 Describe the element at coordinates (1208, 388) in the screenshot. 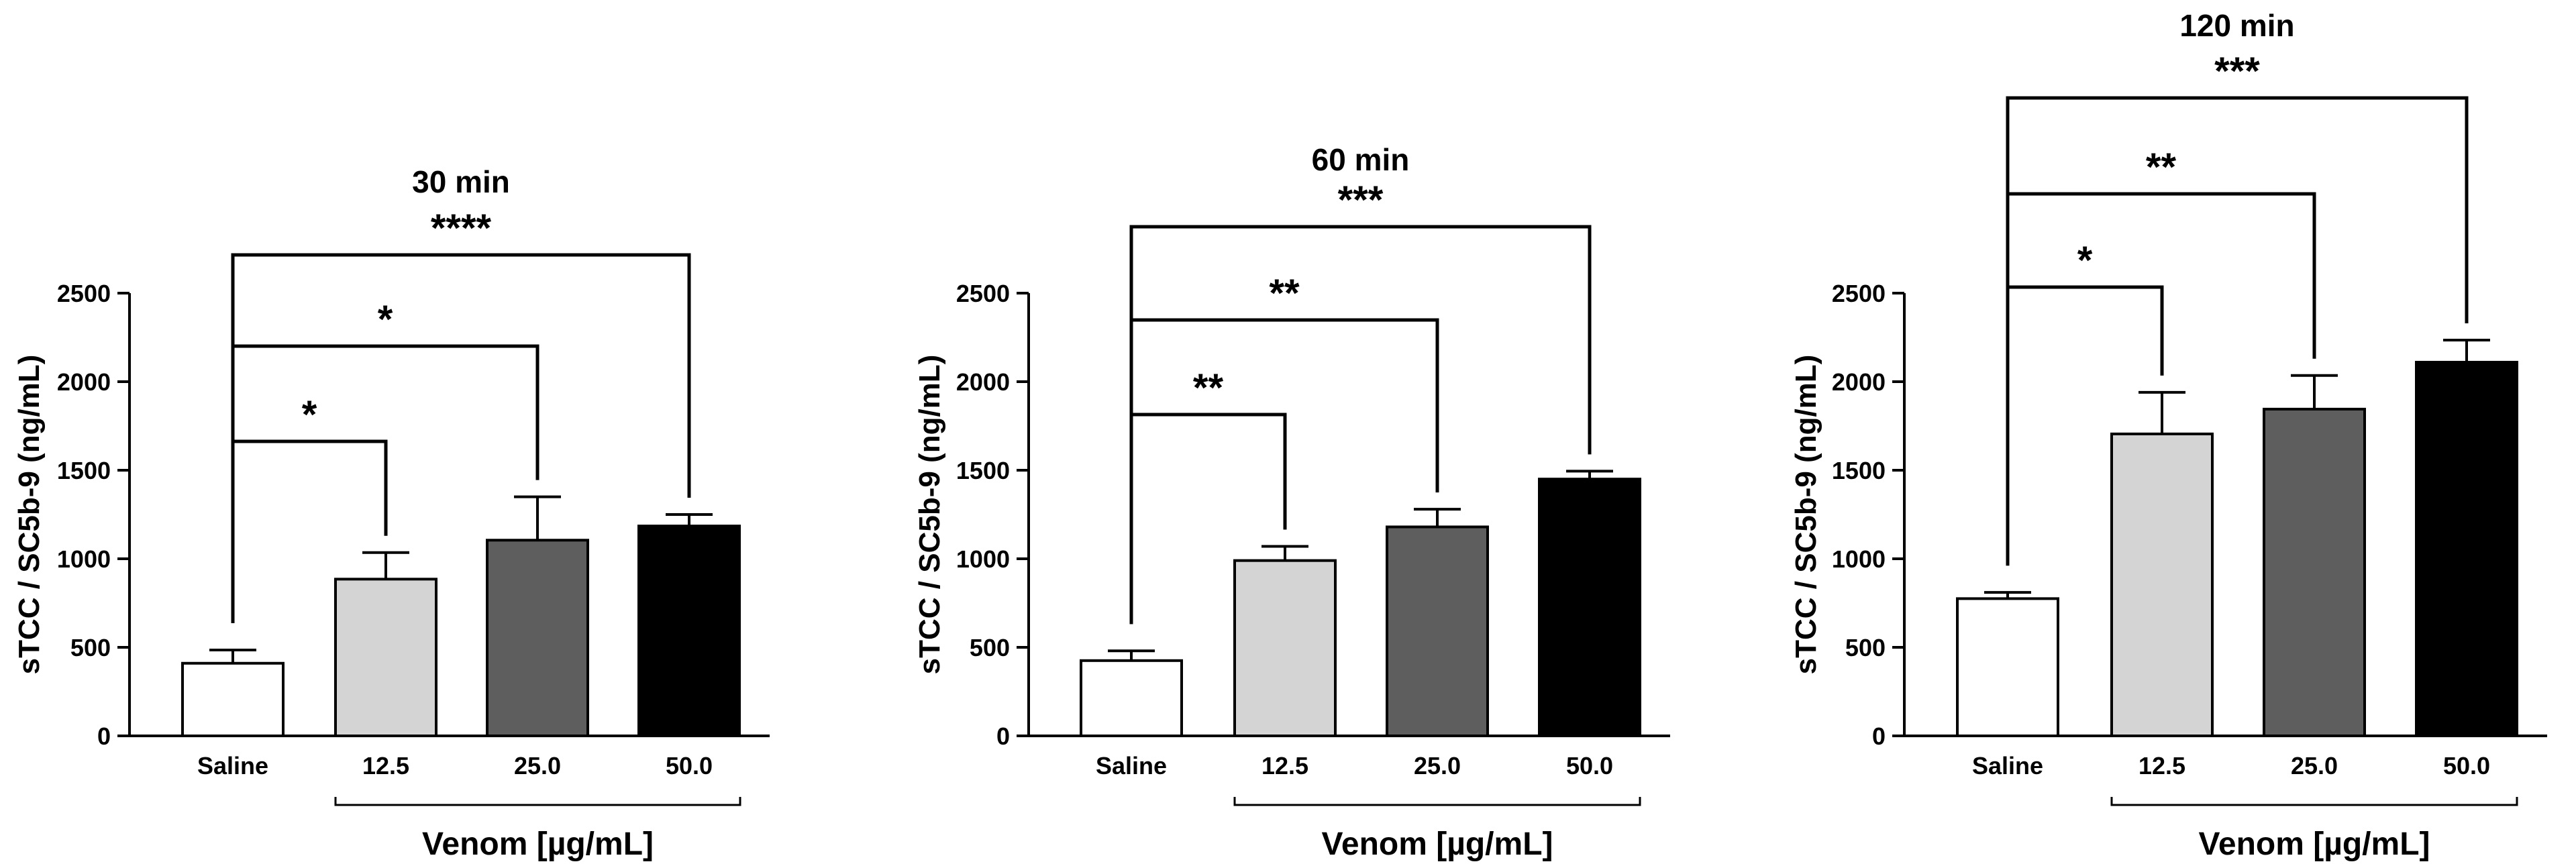

I see `significance-label-0: **` at that location.